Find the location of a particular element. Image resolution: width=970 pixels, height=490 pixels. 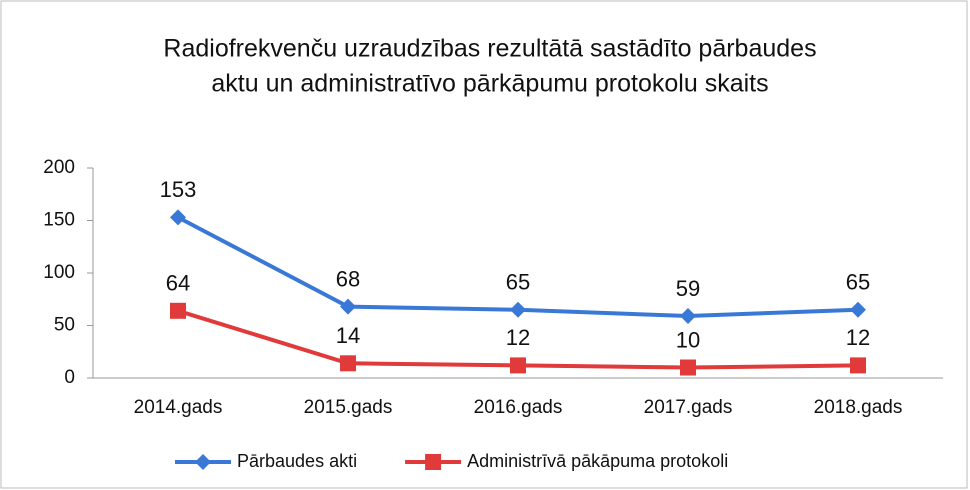

legend-label: Pārbaudes akti is located at coordinates (297, 461).